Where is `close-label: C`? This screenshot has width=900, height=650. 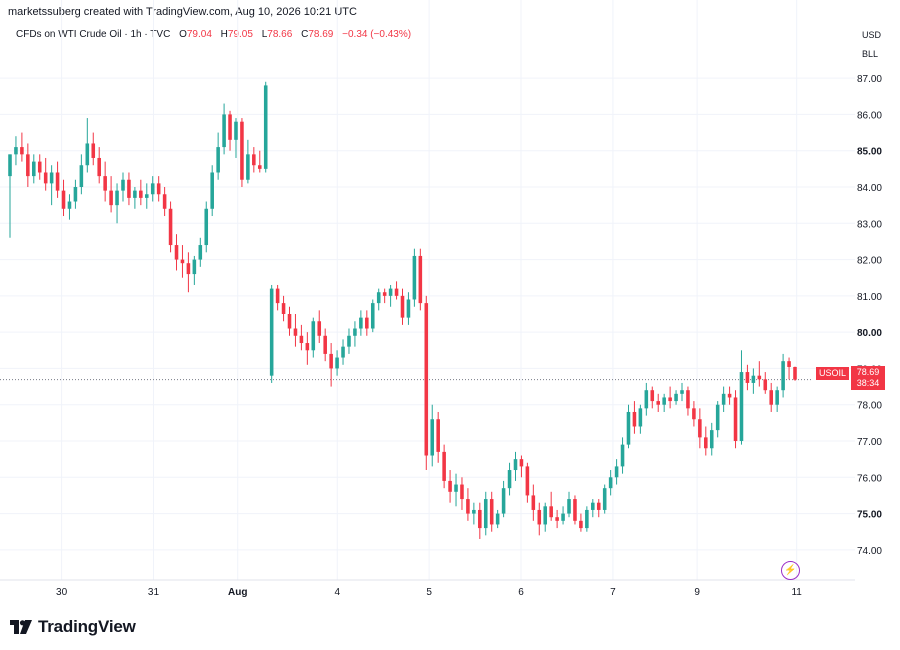
close-label: C is located at coordinates (305, 34).